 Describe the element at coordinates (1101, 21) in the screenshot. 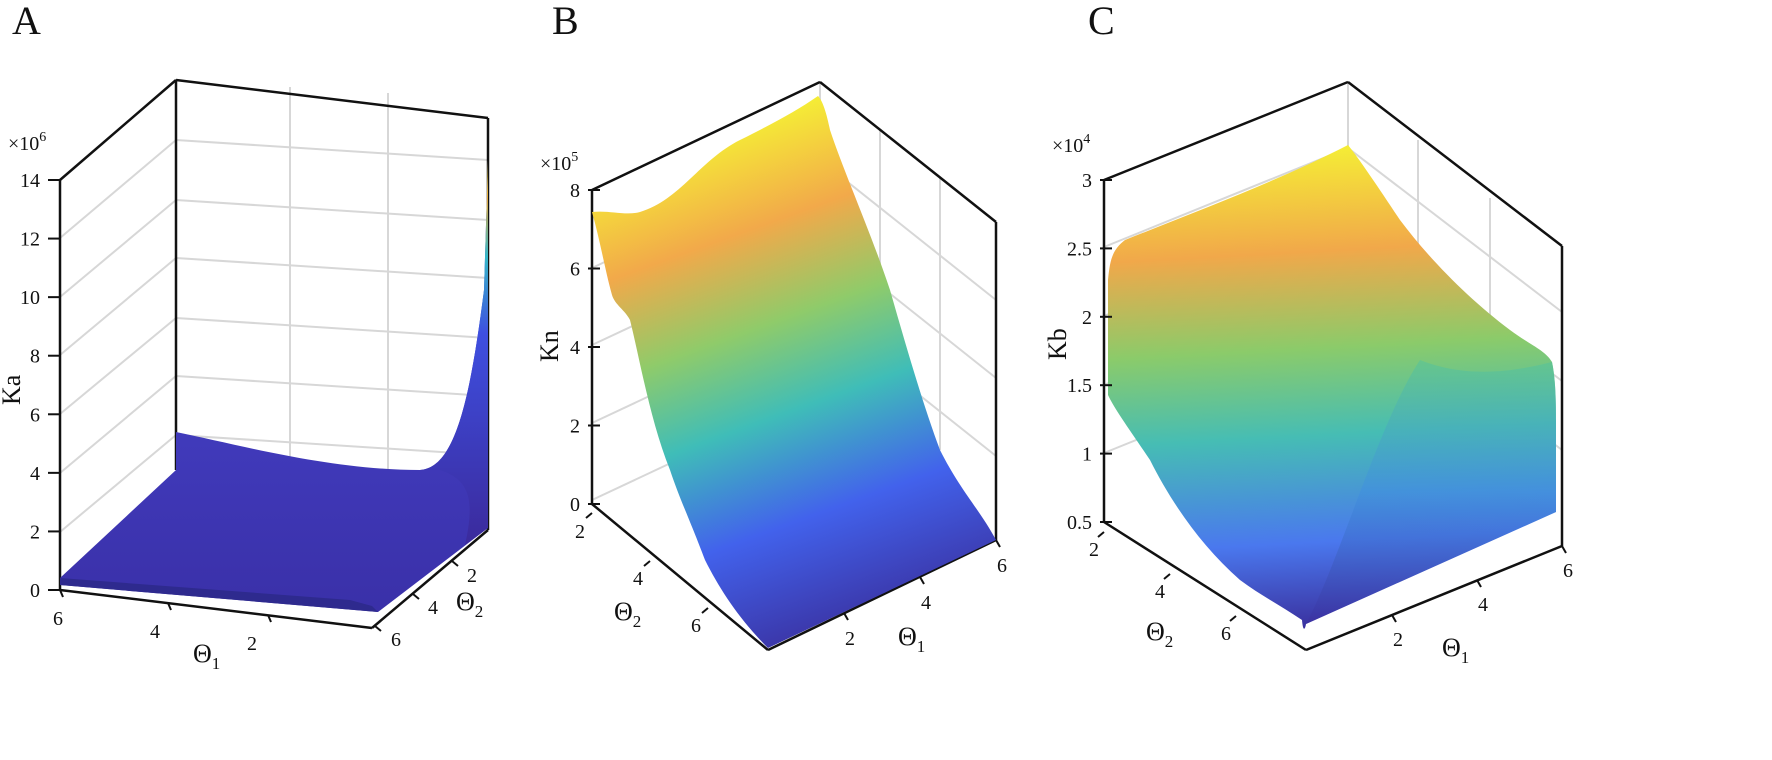

I see `panel-letter-c: C` at that location.